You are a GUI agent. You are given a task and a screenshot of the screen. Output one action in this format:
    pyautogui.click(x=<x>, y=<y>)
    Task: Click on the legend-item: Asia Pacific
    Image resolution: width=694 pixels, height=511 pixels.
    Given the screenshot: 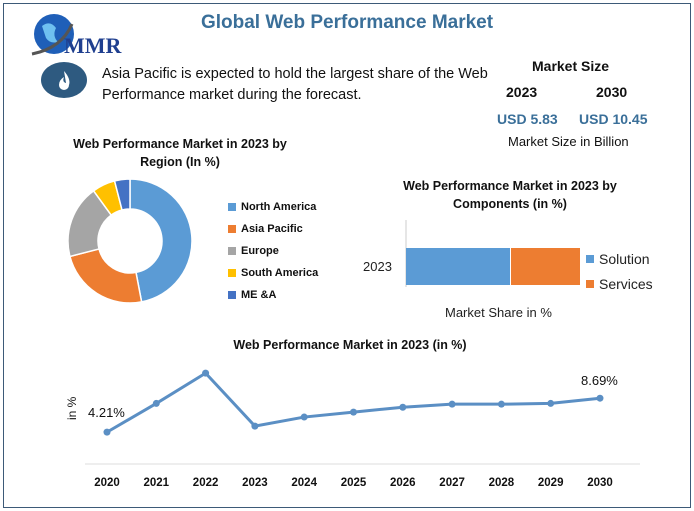 What is the action you would take?
    pyautogui.click(x=273, y=229)
    